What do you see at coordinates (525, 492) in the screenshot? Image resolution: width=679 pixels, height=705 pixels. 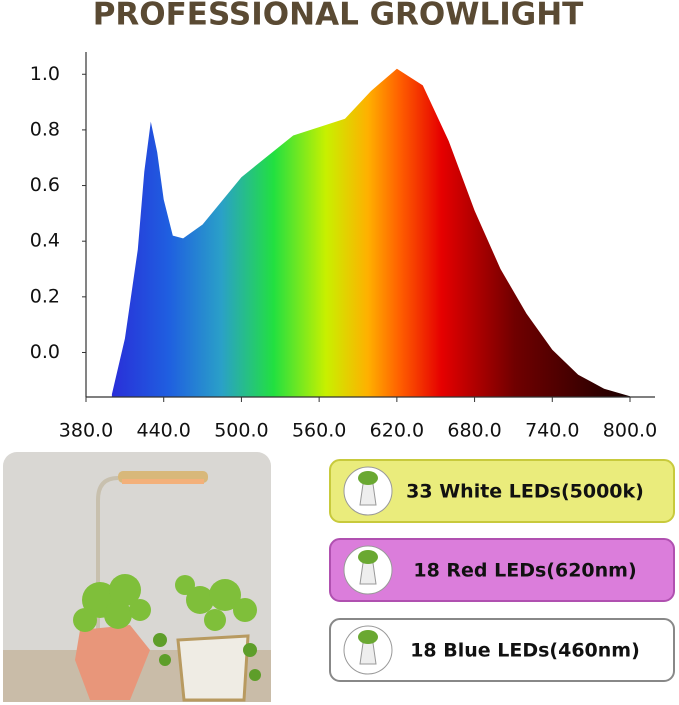 I see `badge-label: 33 White LEDs(5000k)` at bounding box center [525, 492].